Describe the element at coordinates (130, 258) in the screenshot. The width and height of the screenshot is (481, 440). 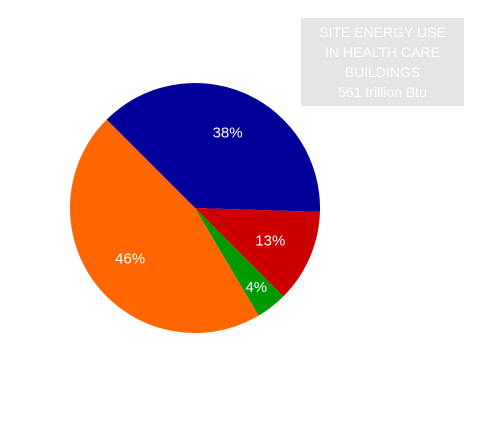
I see `pie-slice-label-3: 46%` at that location.